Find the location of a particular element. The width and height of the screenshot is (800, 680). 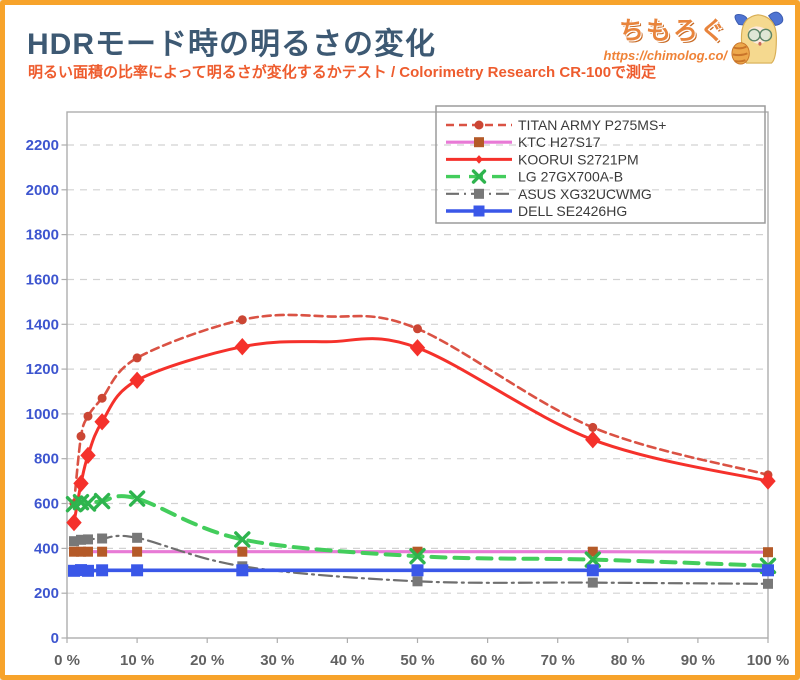

series-line-lg-27gx700a-b is located at coordinates (421, 531).